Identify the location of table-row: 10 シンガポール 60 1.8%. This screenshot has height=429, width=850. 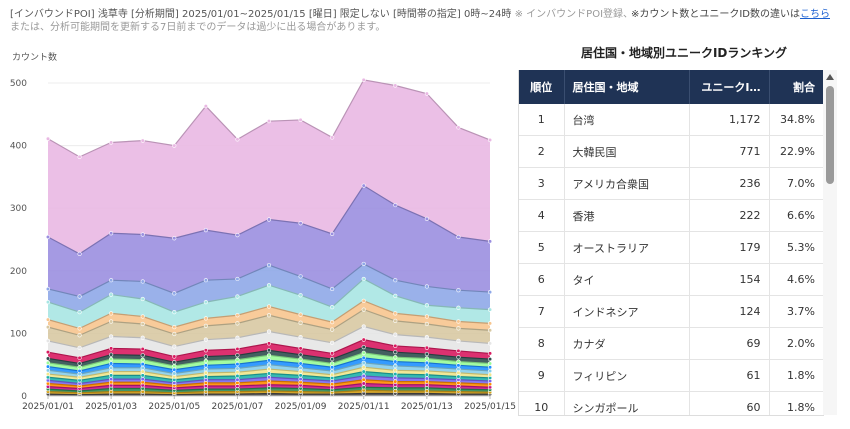
(671, 403).